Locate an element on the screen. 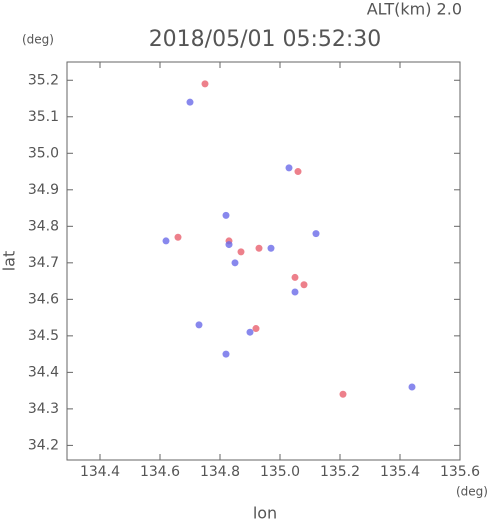 This screenshot has height=525, width=491. x-tick-label: 135.0 is located at coordinates (280, 472).